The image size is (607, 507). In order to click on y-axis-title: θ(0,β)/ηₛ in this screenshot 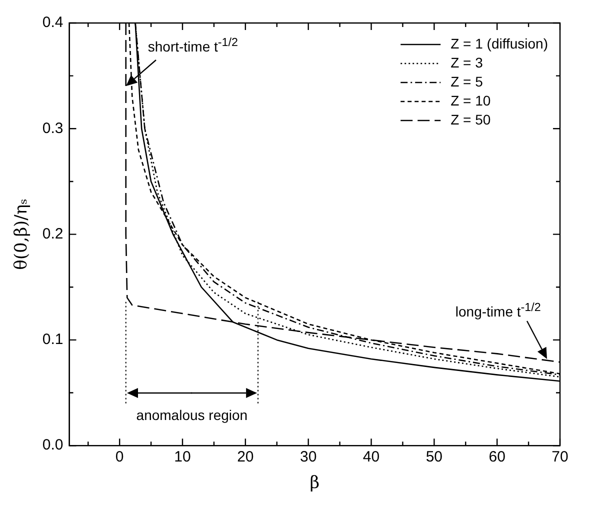, I will do `click(22, 234)`.